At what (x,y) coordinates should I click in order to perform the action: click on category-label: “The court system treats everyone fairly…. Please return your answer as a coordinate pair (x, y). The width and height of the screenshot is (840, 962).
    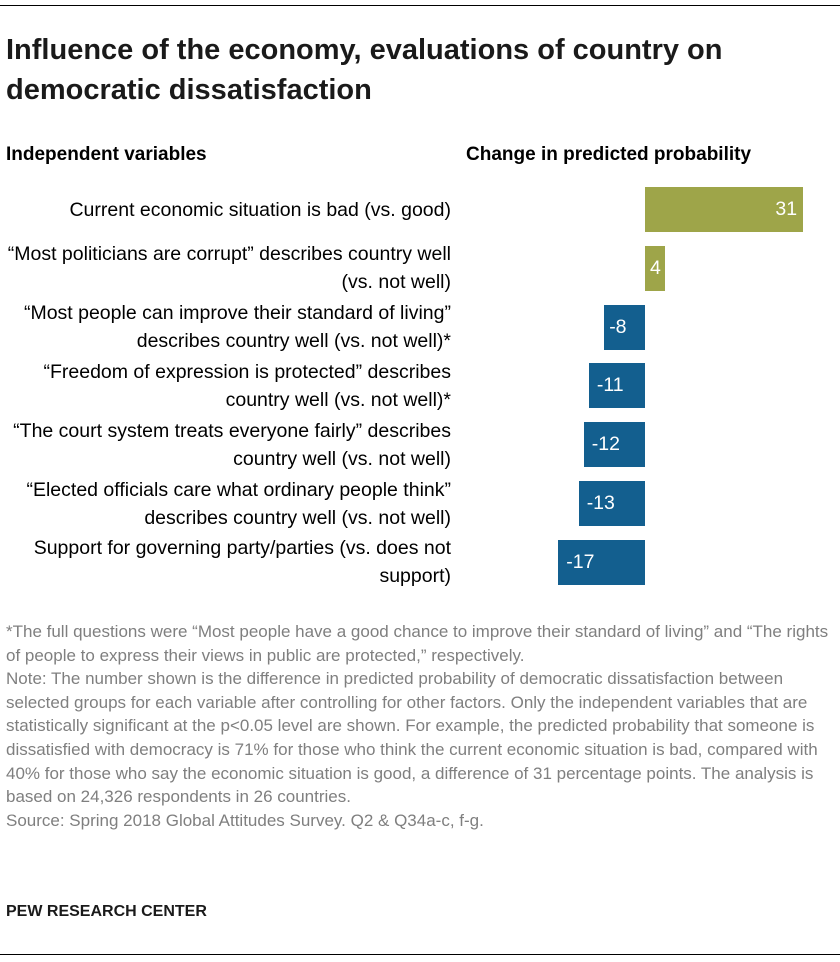
    Looking at the image, I should click on (232, 444).